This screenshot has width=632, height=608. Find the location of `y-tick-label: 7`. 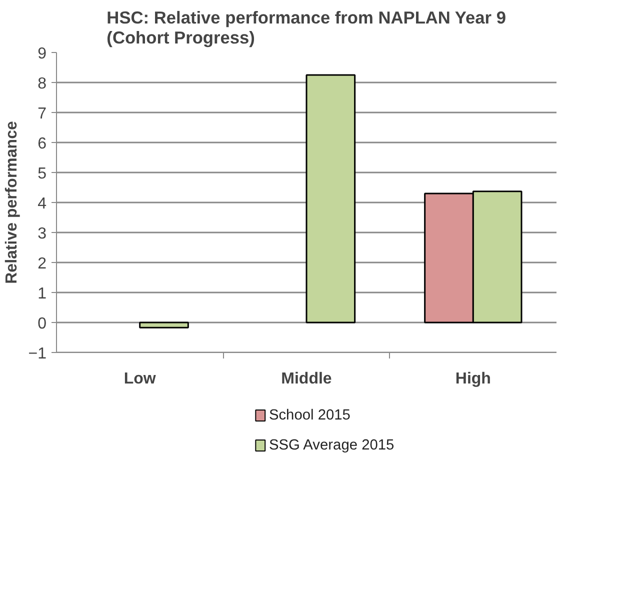

y-tick-label: 7 is located at coordinates (42, 114).